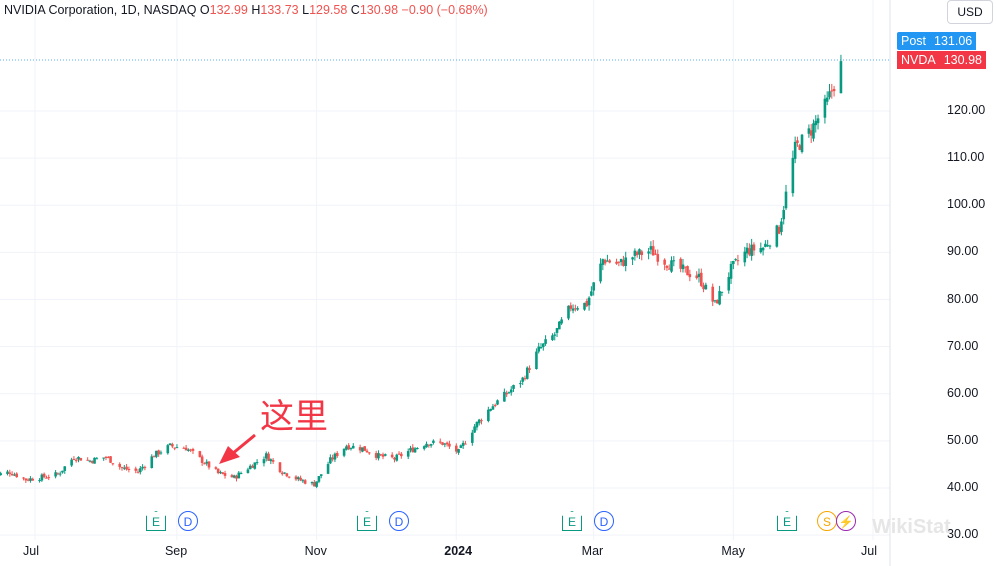 This screenshot has width=997, height=566. I want to click on split-event-icon: S, so click(827, 521).